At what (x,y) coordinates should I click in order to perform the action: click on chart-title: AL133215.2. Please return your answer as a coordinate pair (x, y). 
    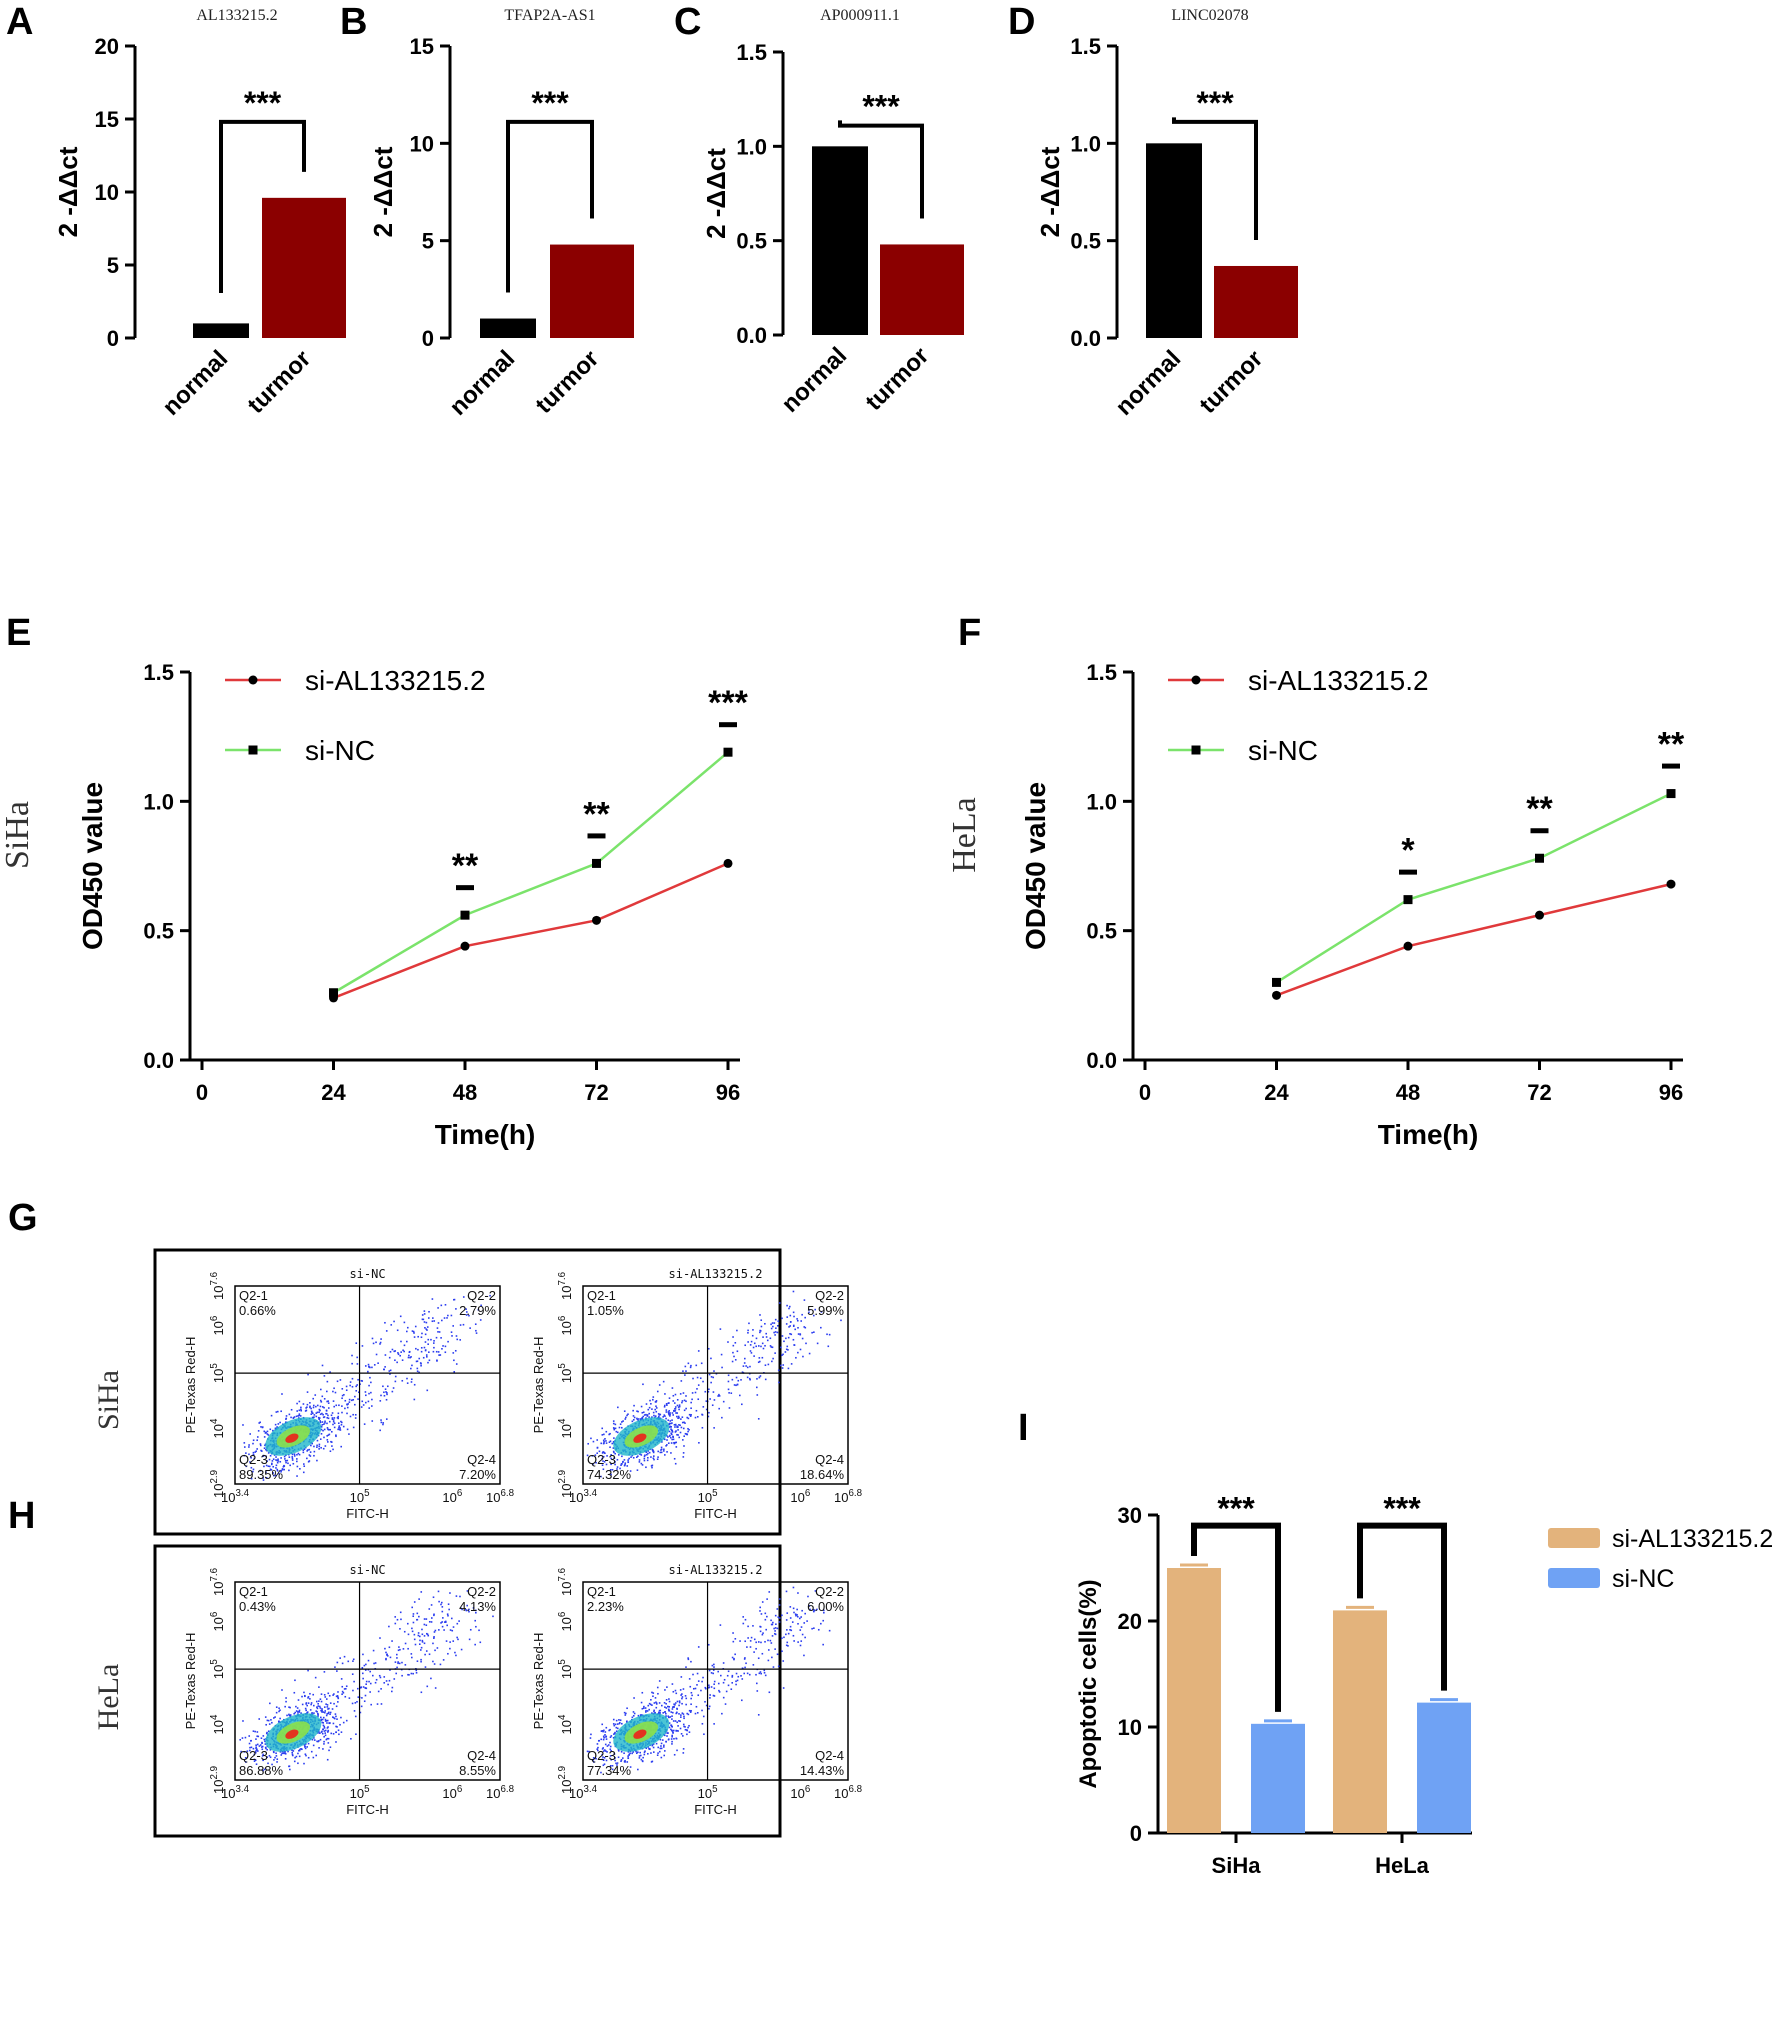
    Looking at the image, I should click on (236, 15).